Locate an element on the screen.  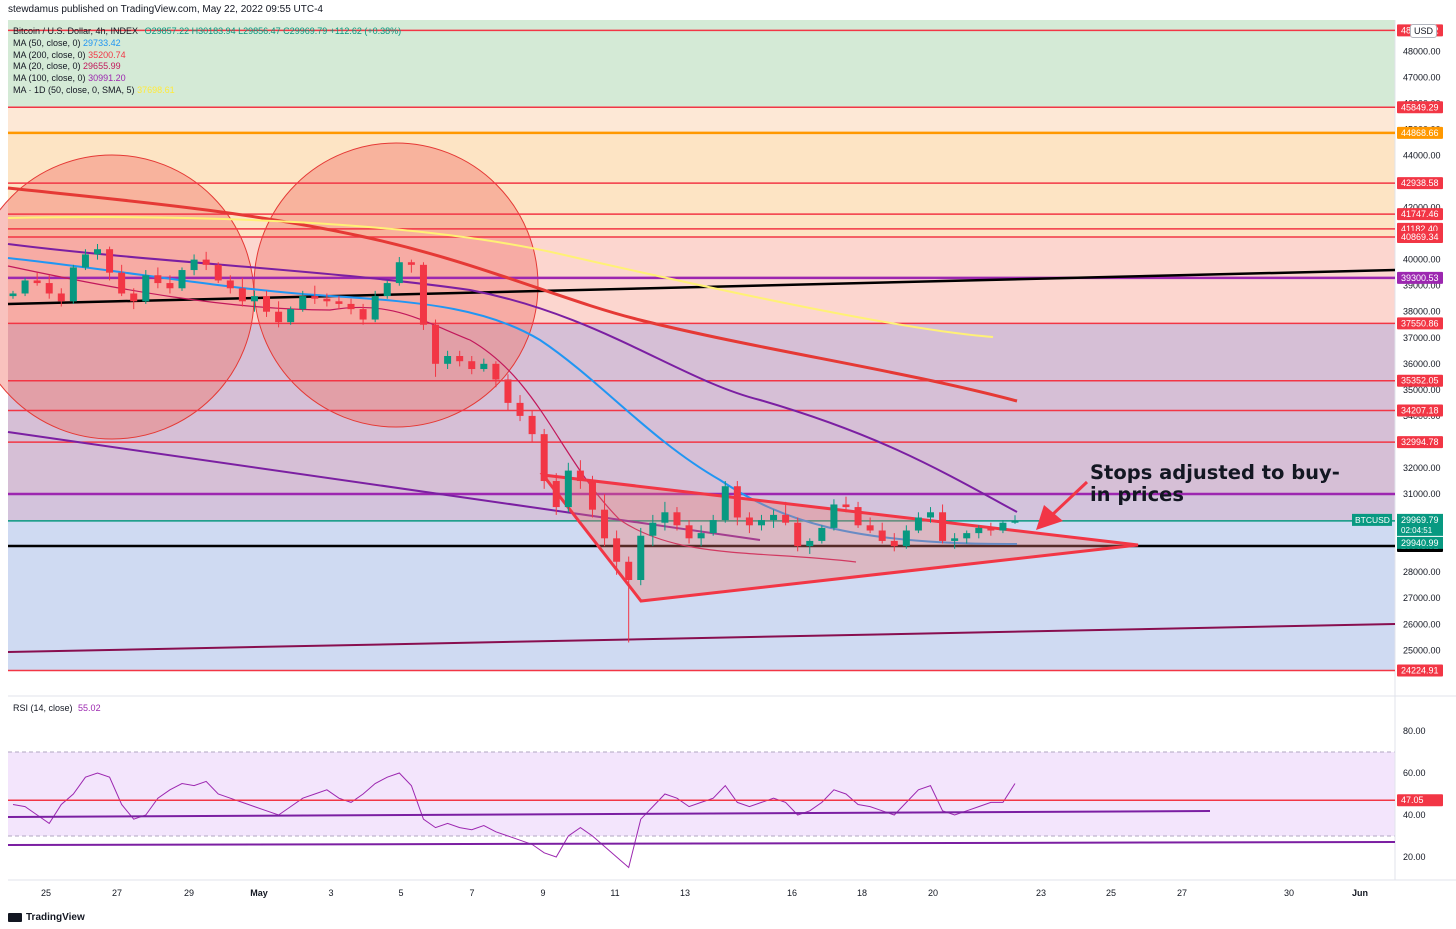
rsi-legend: RSI (14, close) 55.02 is located at coordinates (57, 708).